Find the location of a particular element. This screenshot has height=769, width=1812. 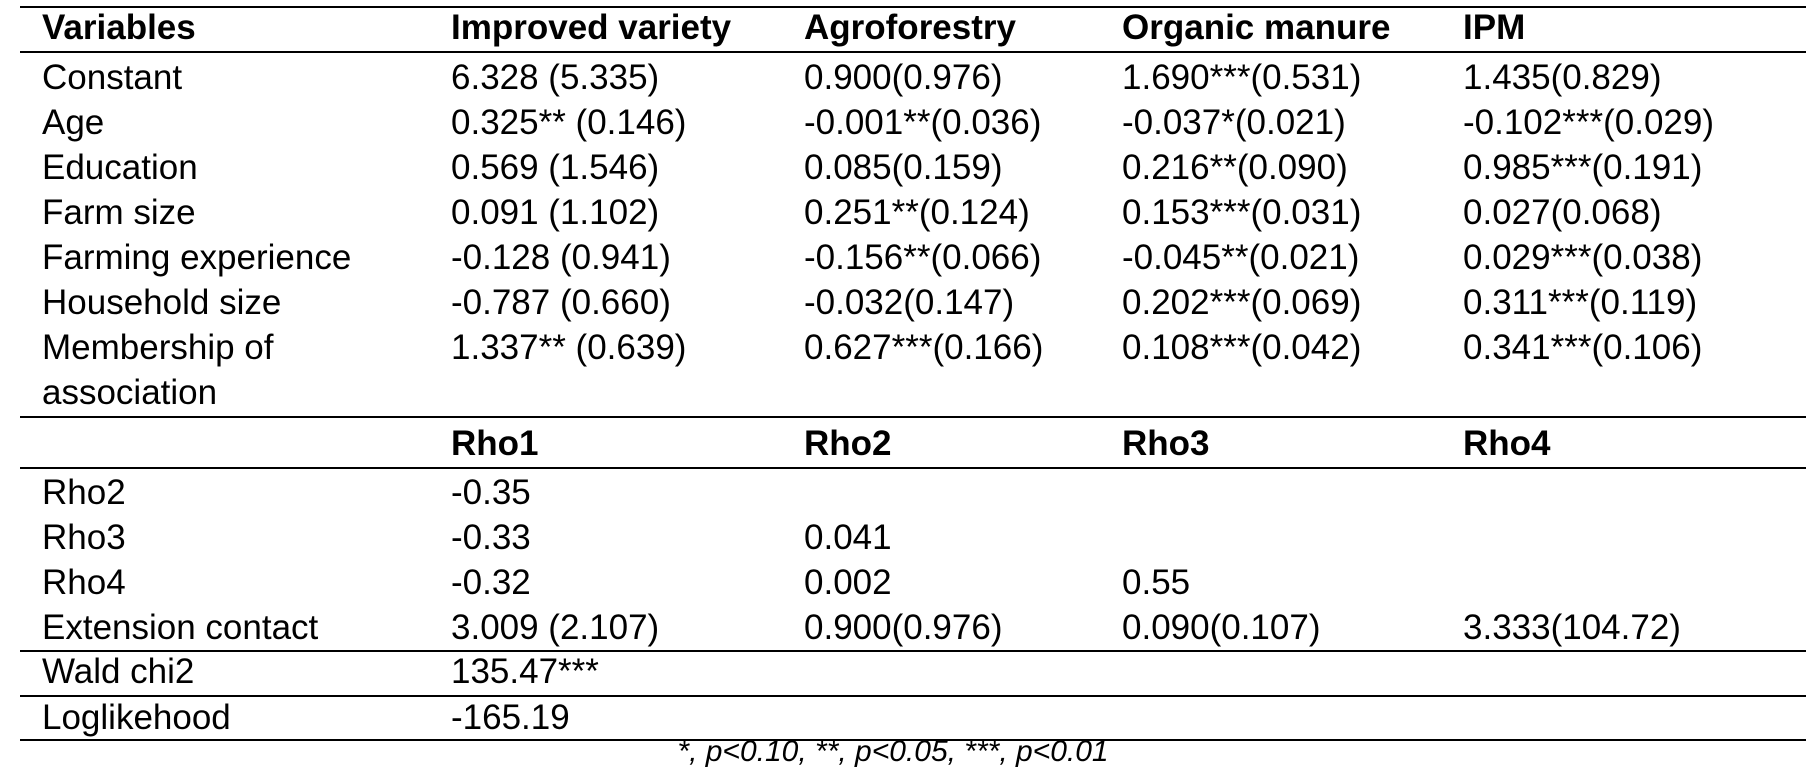

cell-improved-variety: 0.091 (1.102) is located at coordinates (555, 212).